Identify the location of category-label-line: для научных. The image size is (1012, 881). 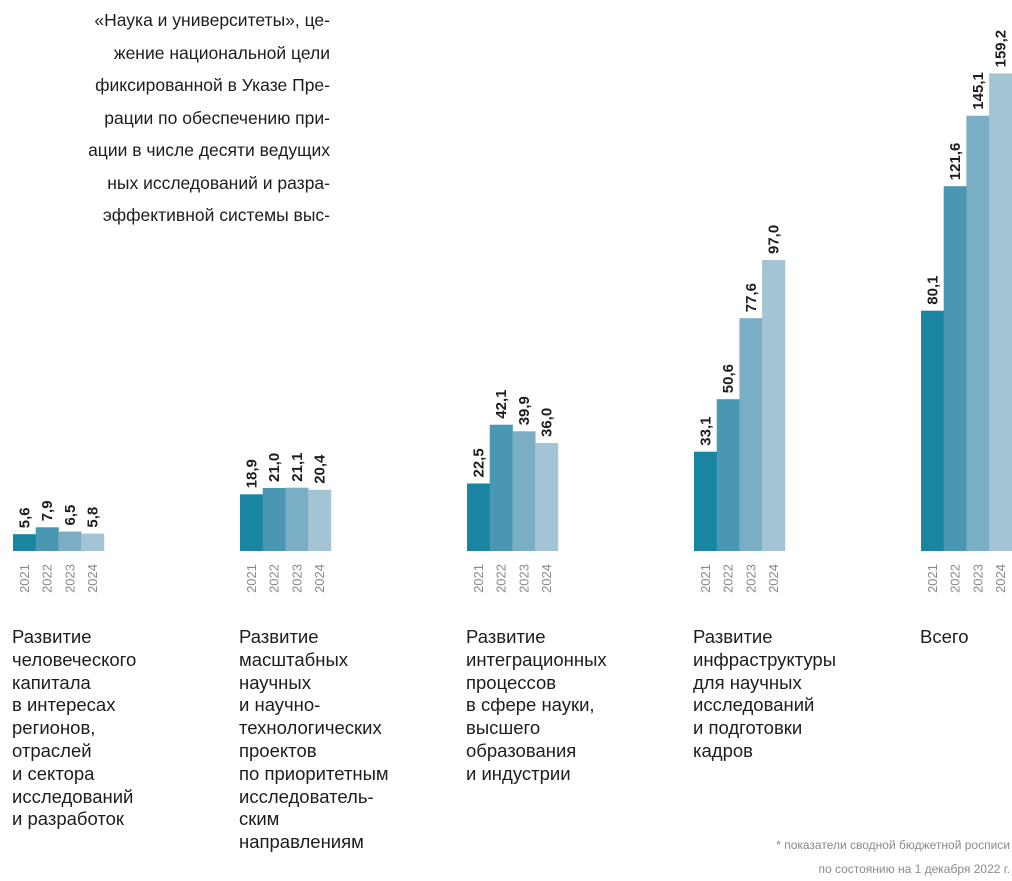
(747, 682).